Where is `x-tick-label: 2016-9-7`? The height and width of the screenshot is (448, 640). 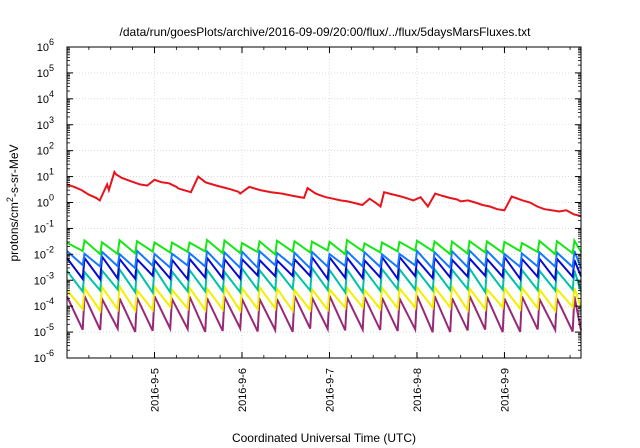
x-tick-label: 2016-9-7 is located at coordinates (330, 390).